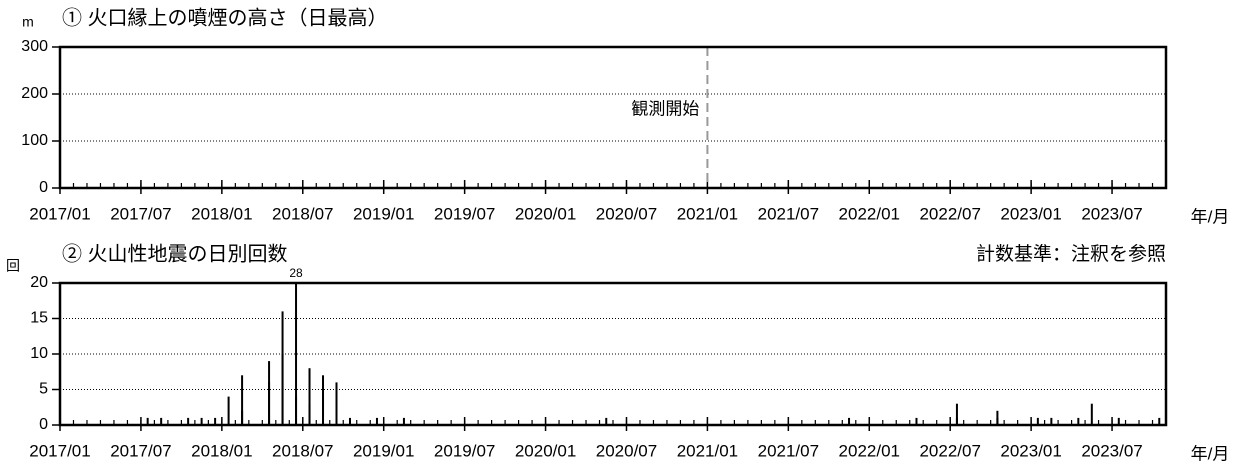 The width and height of the screenshot is (1246, 470). Describe the element at coordinates (34, 140) in the screenshot. I see `y-tick-label: 100` at that location.